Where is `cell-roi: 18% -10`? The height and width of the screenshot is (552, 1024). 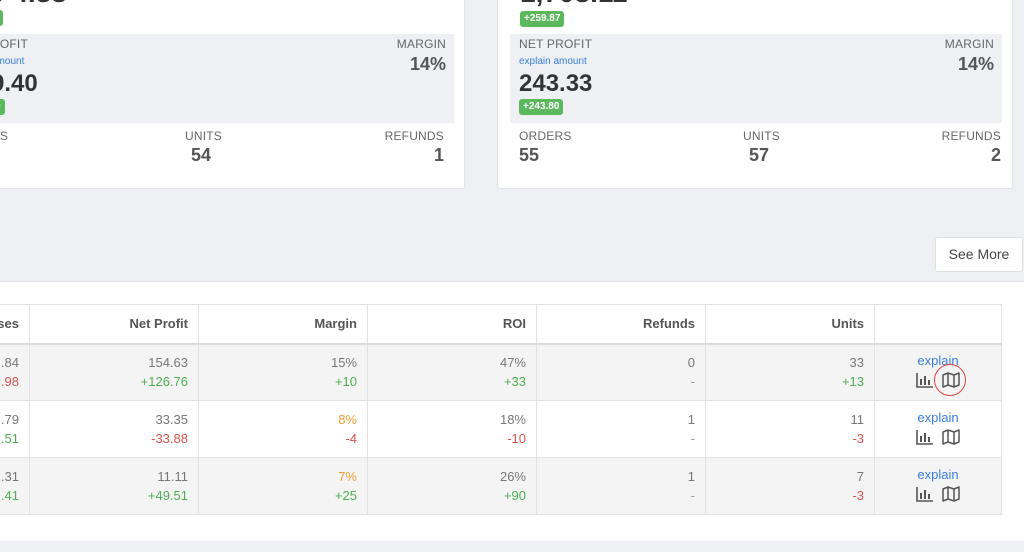
cell-roi: 18% -10 is located at coordinates (452, 429).